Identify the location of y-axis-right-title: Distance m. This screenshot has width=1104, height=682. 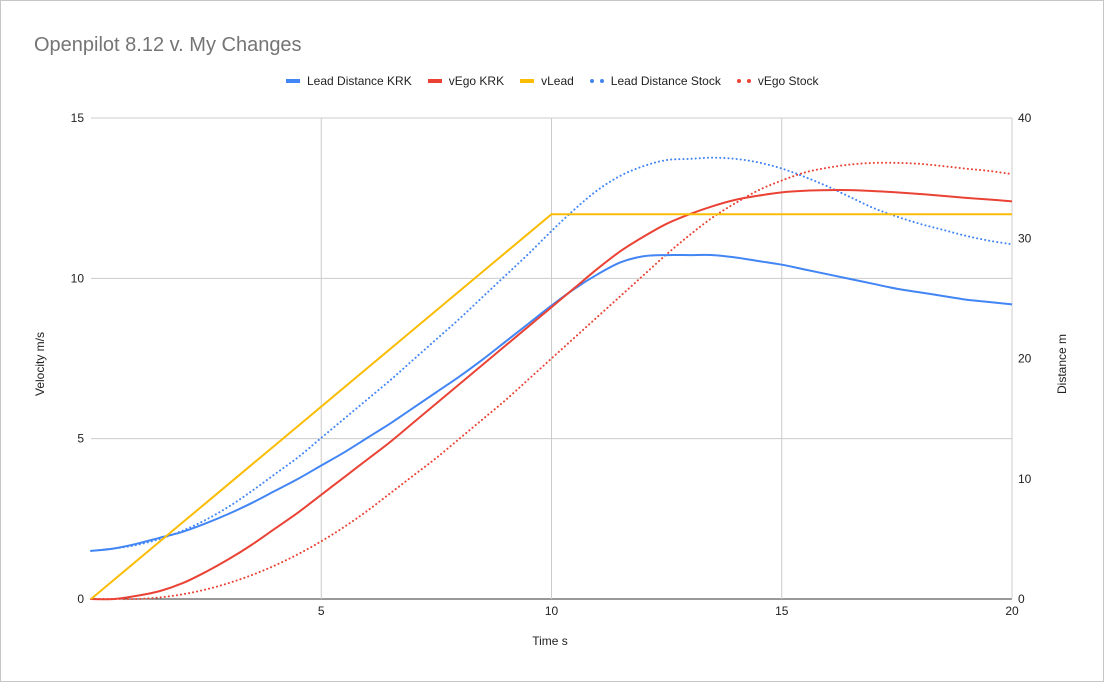
(1062, 364).